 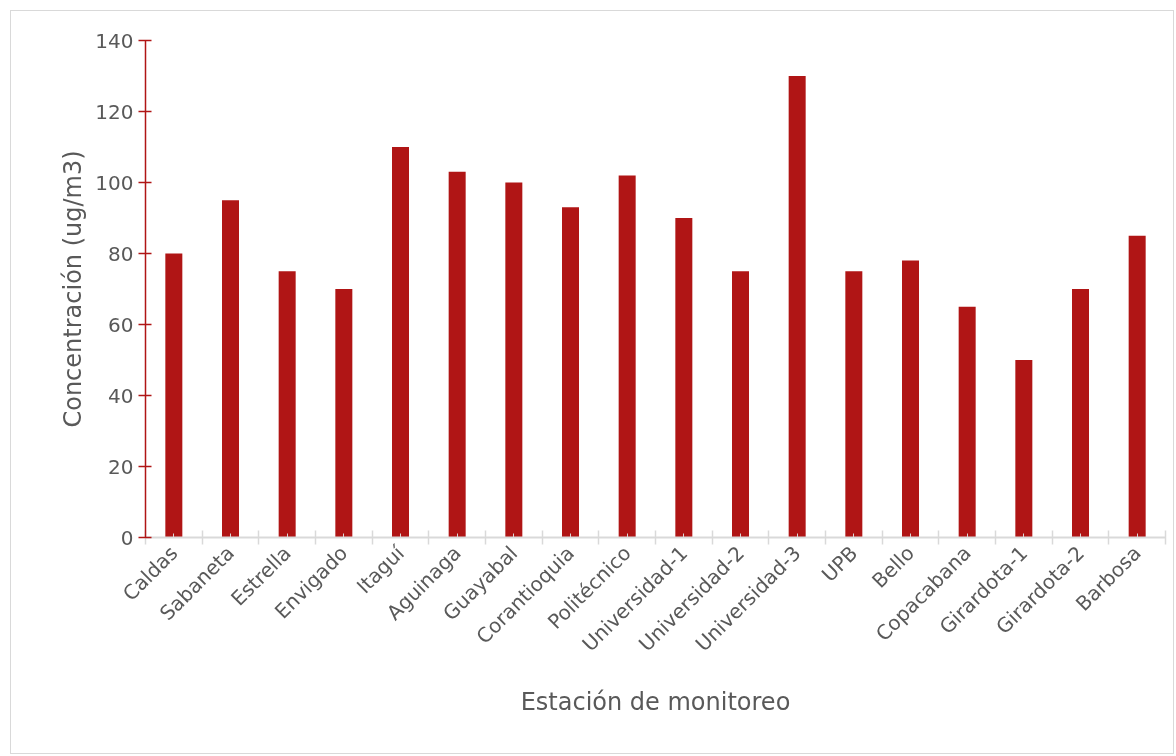 I want to click on y-tick-label: 120, so click(x=114, y=111).